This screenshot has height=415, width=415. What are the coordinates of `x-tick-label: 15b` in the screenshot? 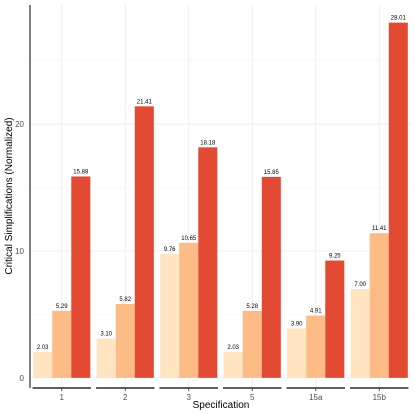 It's located at (380, 397).